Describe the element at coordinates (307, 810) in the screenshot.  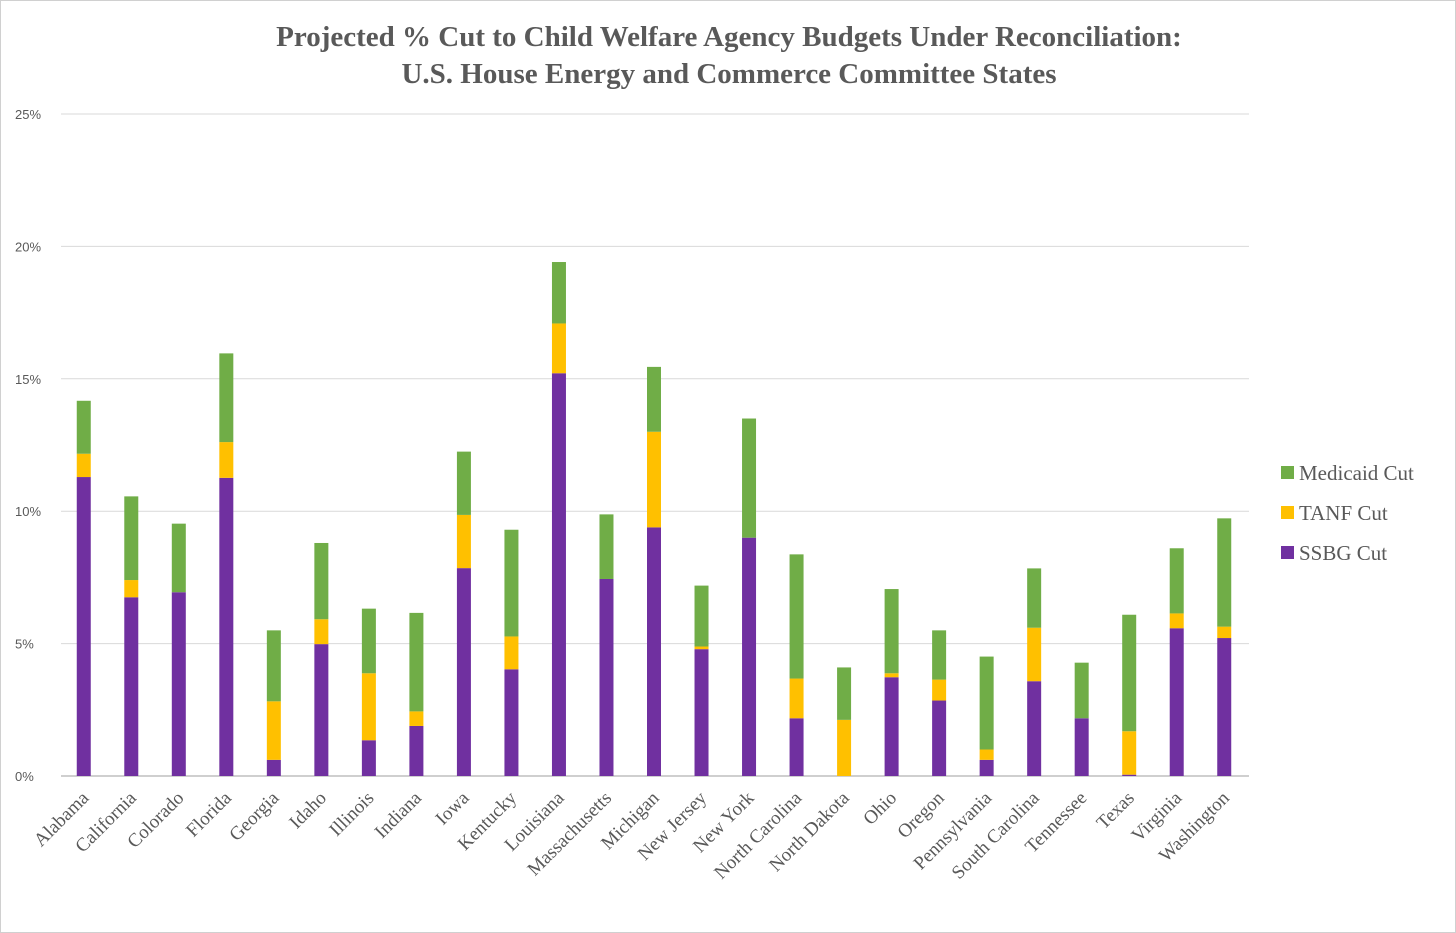
I see `x-category-label: Idaho` at that location.